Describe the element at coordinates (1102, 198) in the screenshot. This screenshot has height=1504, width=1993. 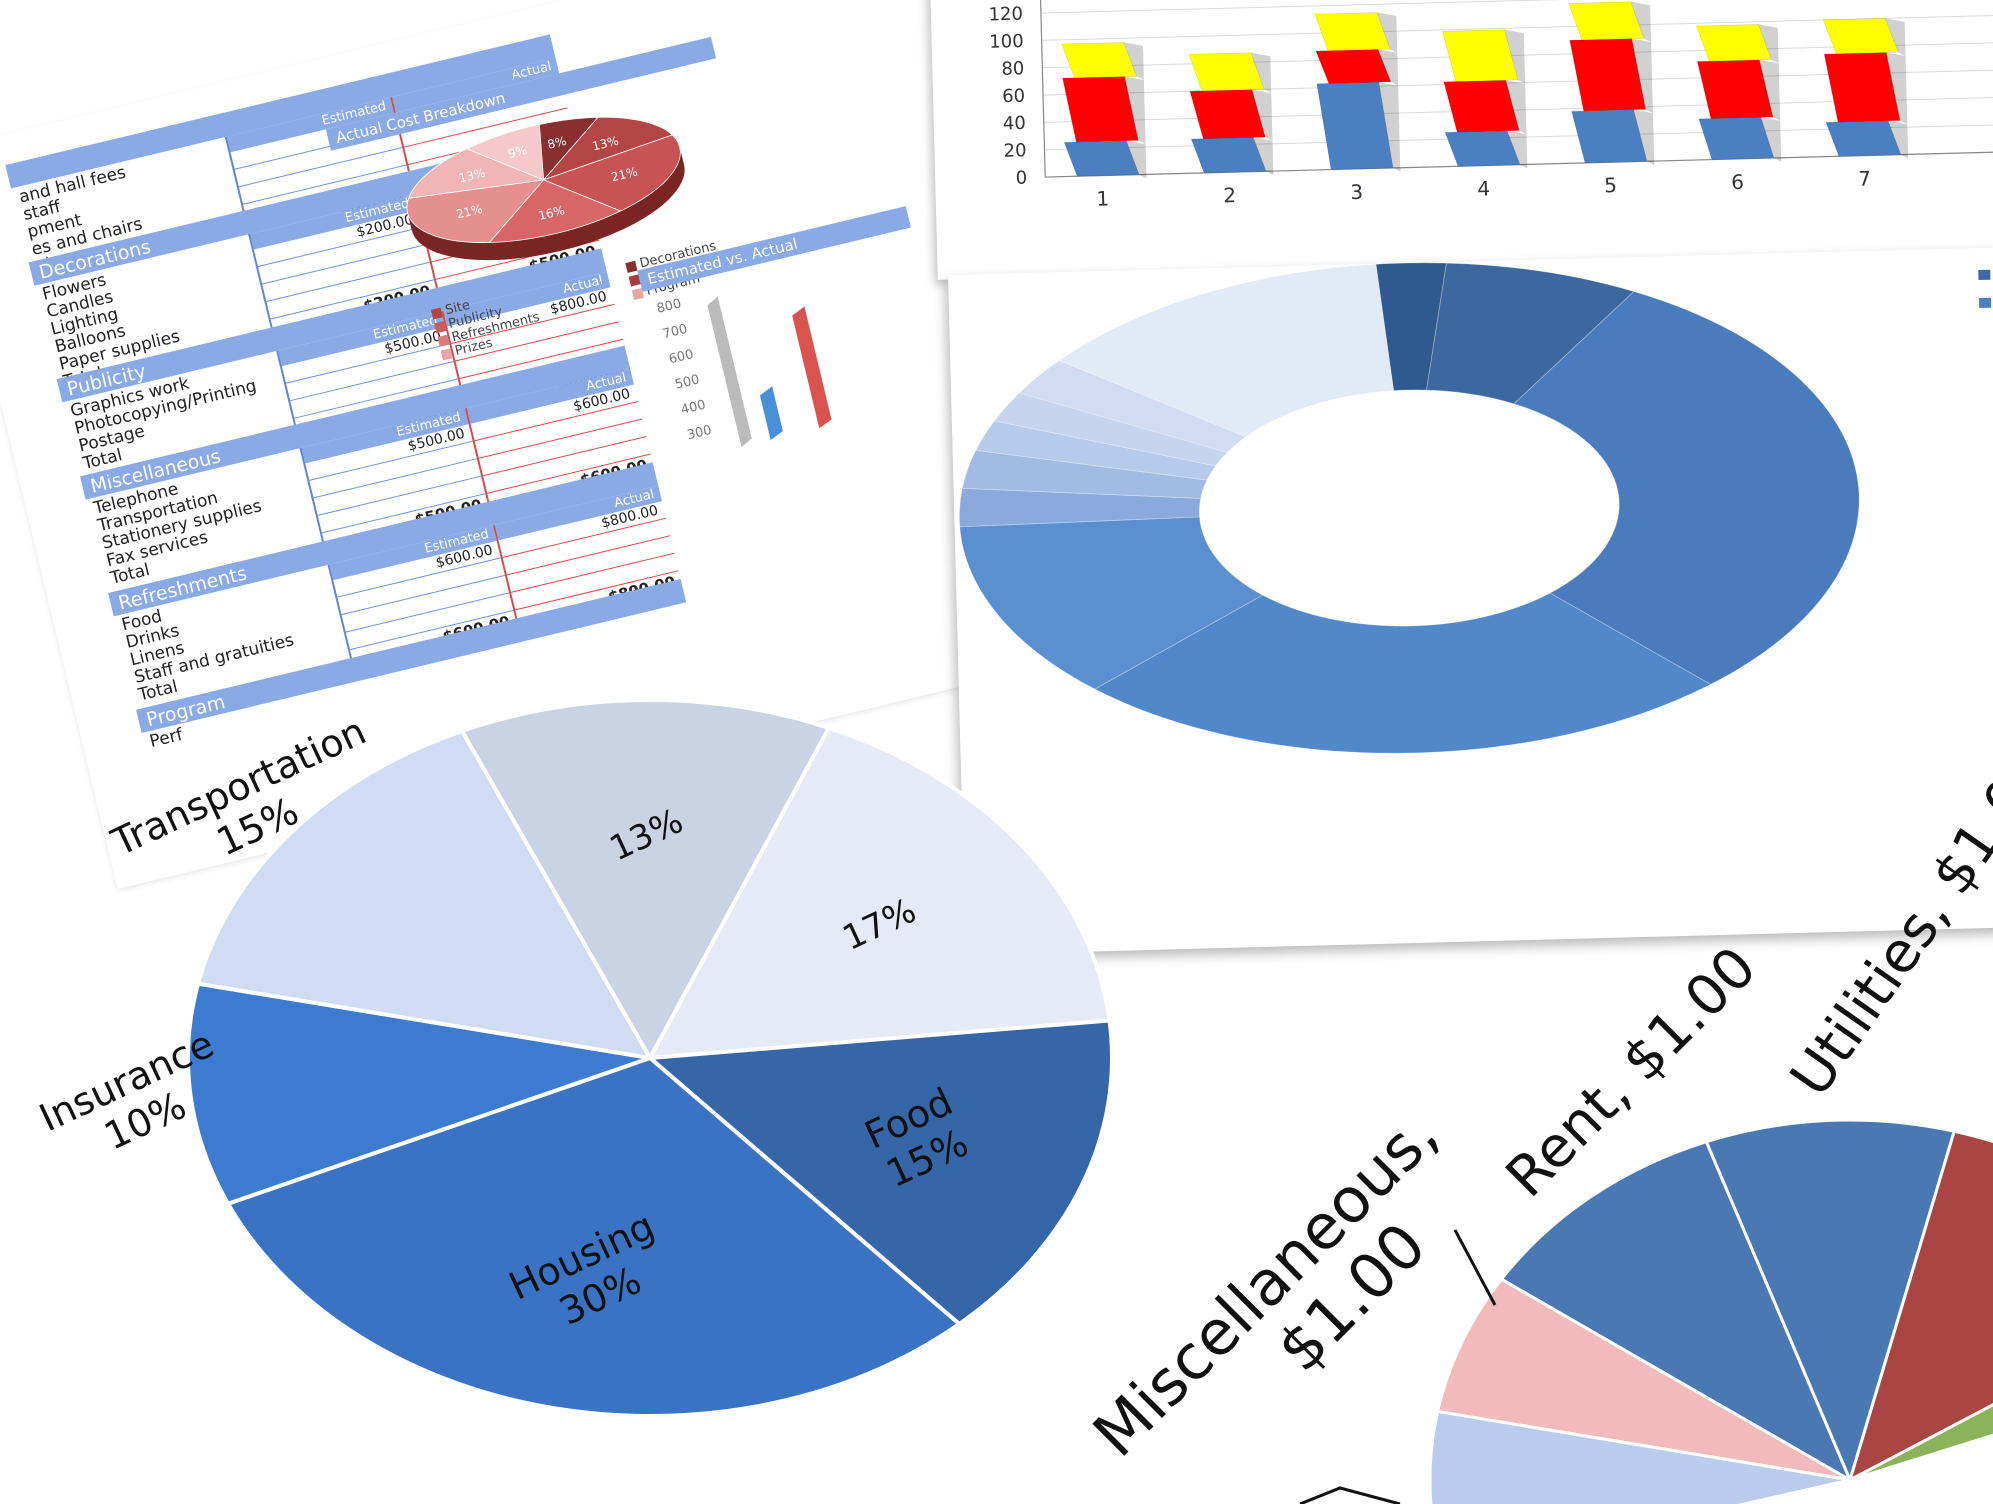
I see `x-tick-label: 1` at that location.